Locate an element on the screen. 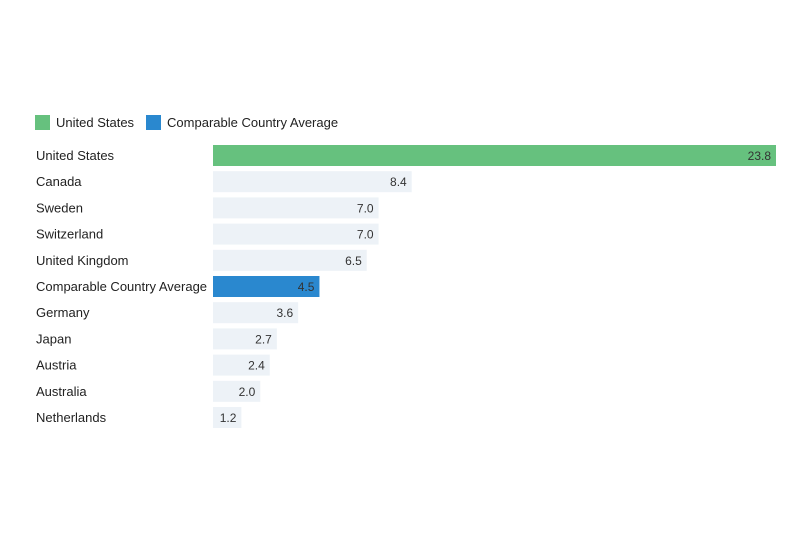 The image size is (800, 549). category-label-united-states: United States is located at coordinates (75, 155).